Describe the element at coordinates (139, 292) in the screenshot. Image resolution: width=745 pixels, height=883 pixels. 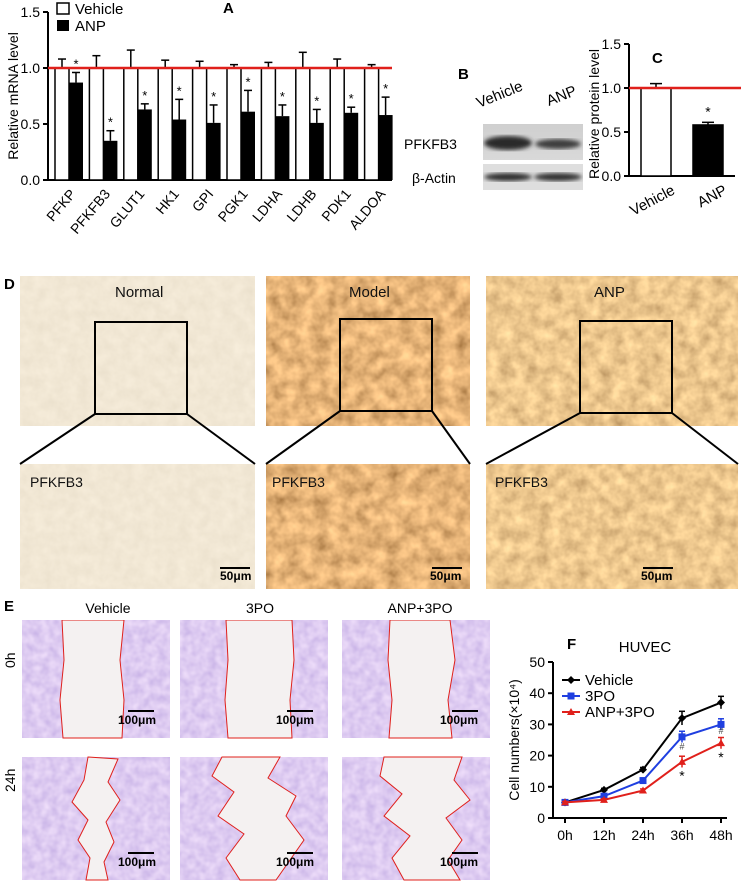
I see `ihc-title-normal: Normal` at that location.